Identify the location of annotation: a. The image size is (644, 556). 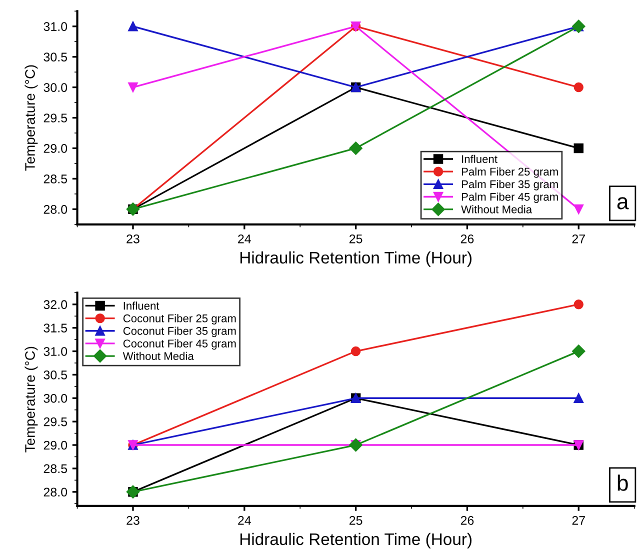
(623, 203).